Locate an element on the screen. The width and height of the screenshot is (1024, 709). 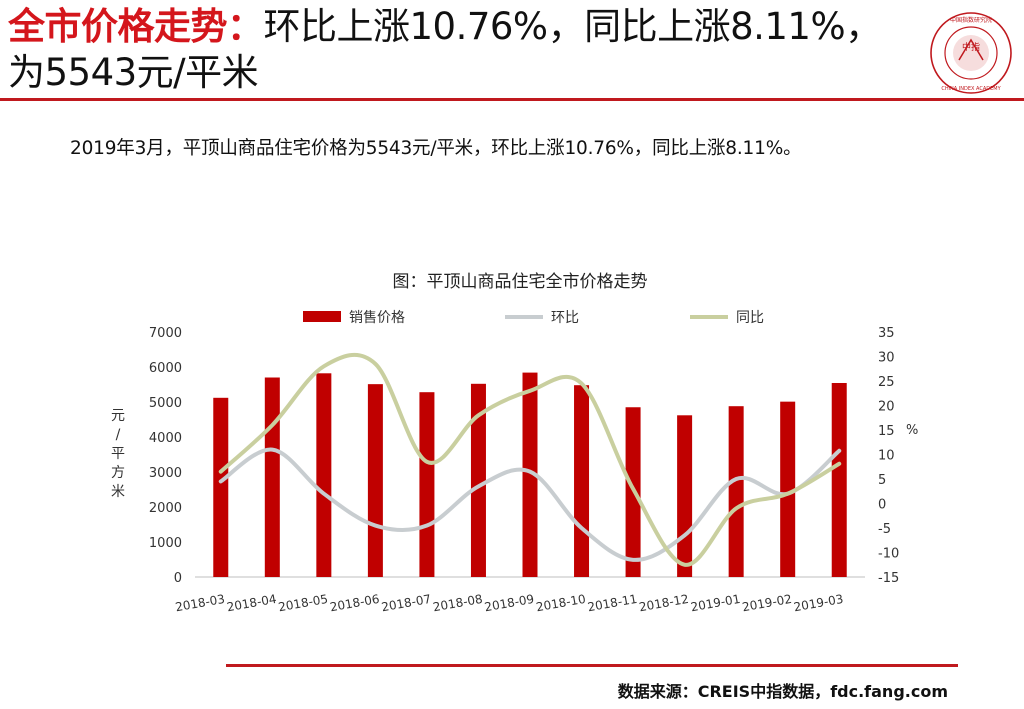
left-tick-label: 4000 is located at coordinates (165, 438).